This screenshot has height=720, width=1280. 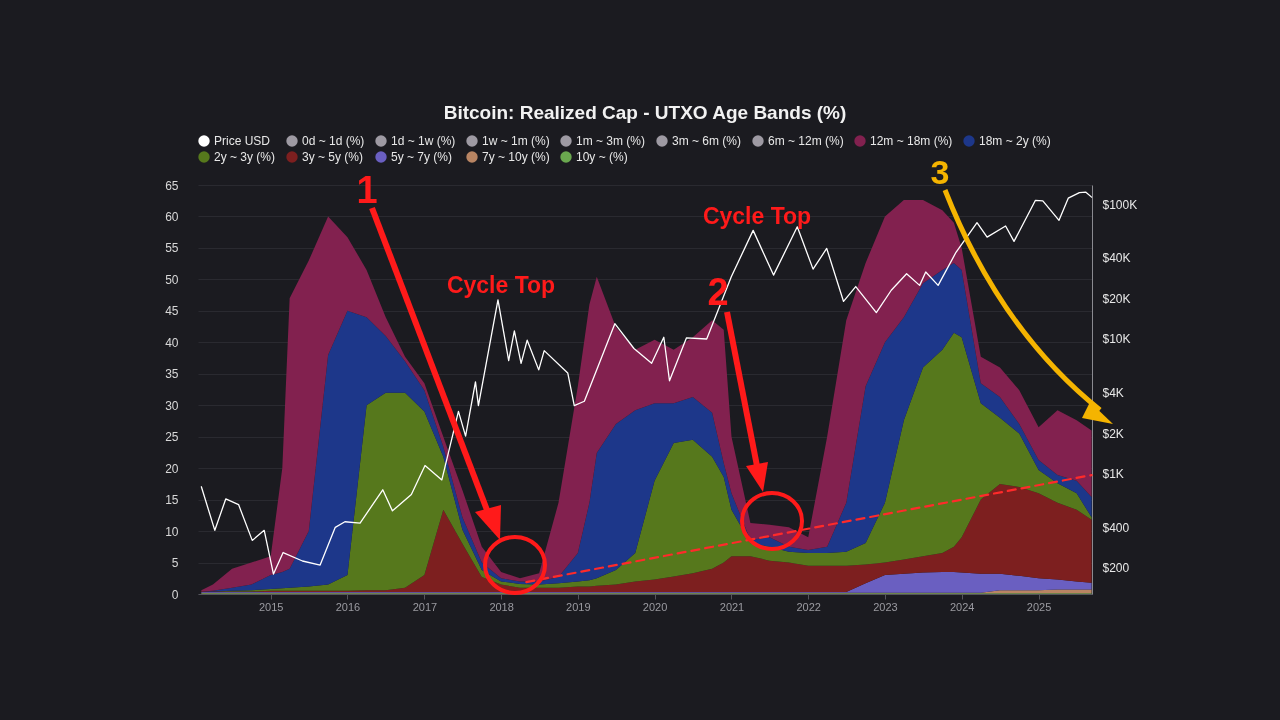 I want to click on y2-tick-label: $400, so click(x=1116, y=527).